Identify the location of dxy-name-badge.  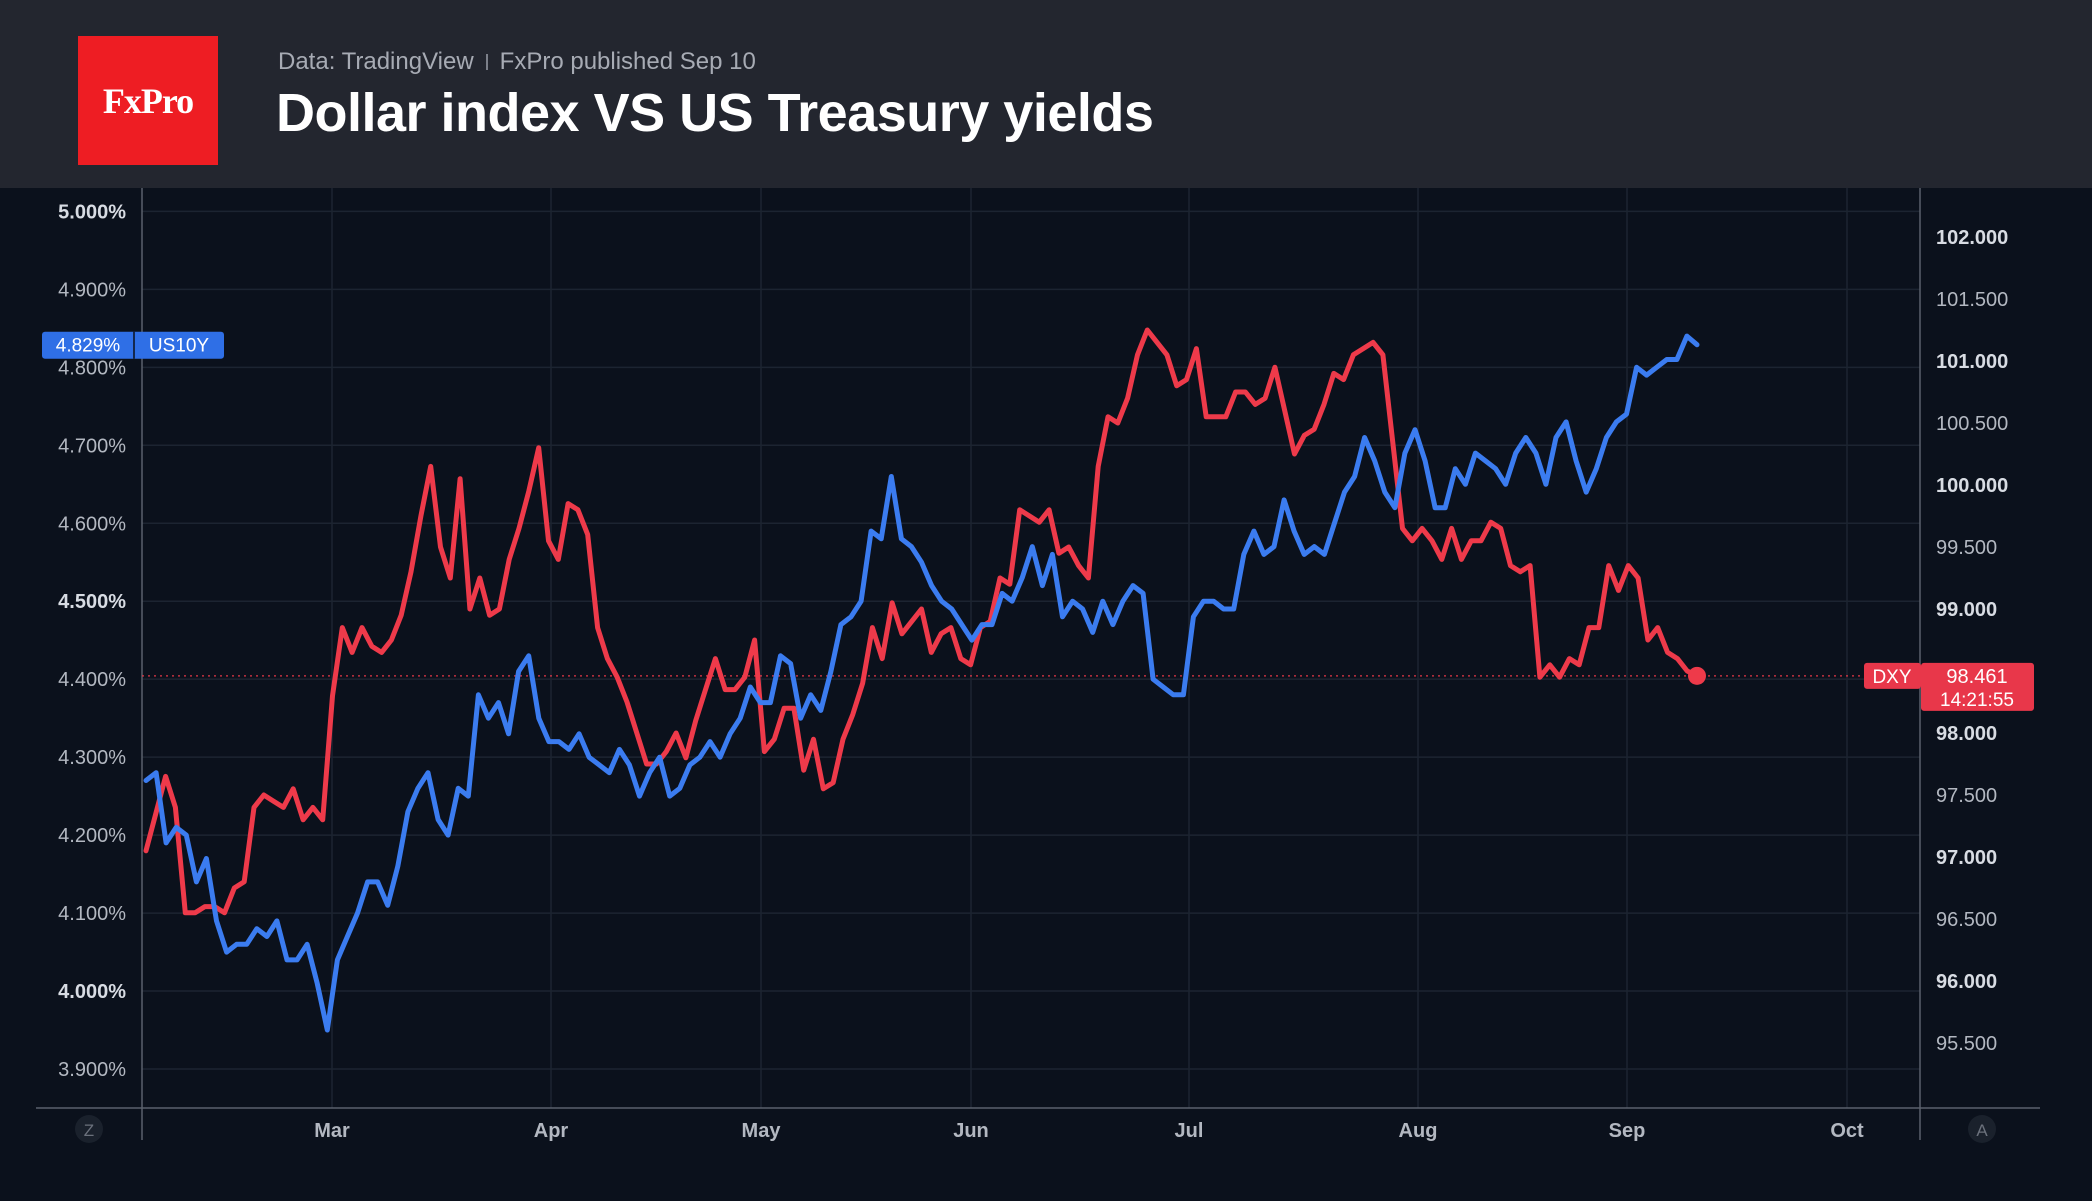
(1892, 675).